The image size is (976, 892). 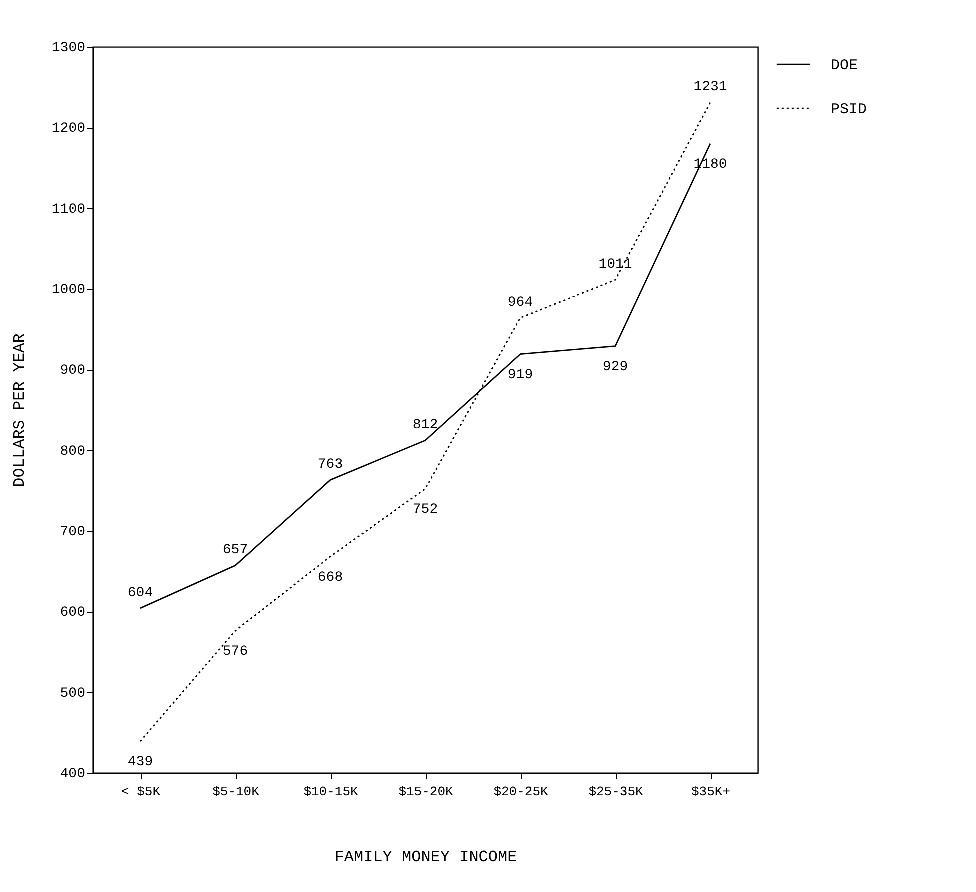 What do you see at coordinates (236, 792) in the screenshot?
I see `x-tick-label: $5-10K` at bounding box center [236, 792].